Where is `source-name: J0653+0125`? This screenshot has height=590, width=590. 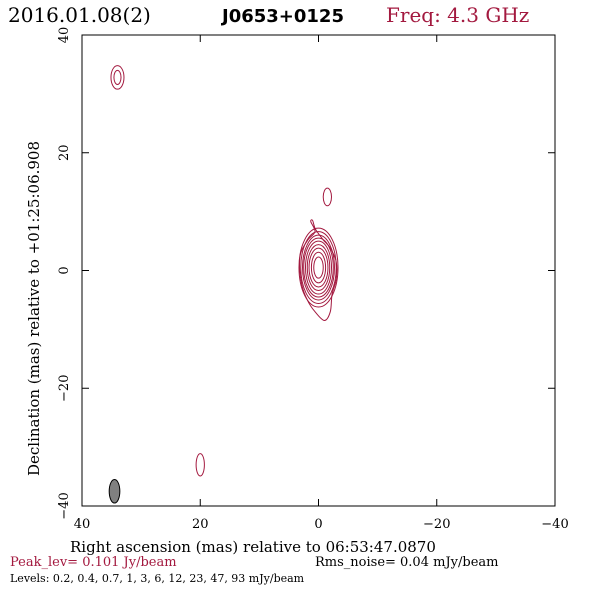 source-name: J0653+0125 is located at coordinates (282, 16).